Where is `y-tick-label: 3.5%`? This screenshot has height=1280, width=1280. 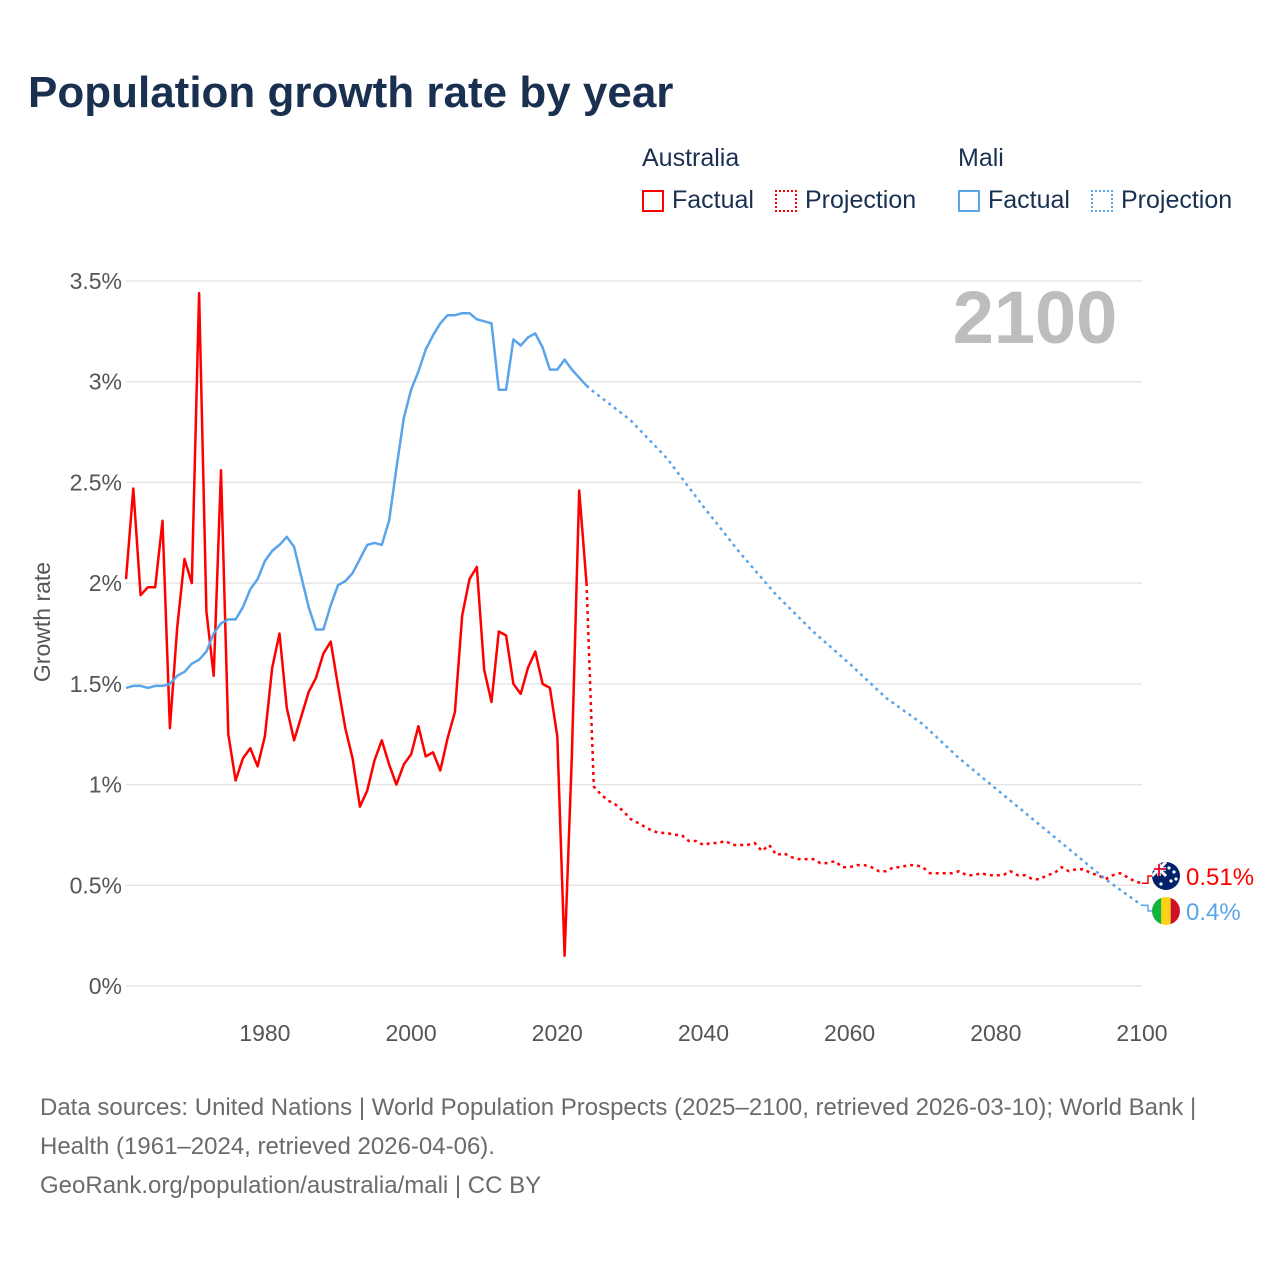
y-tick-label: 3.5% is located at coordinates (96, 281).